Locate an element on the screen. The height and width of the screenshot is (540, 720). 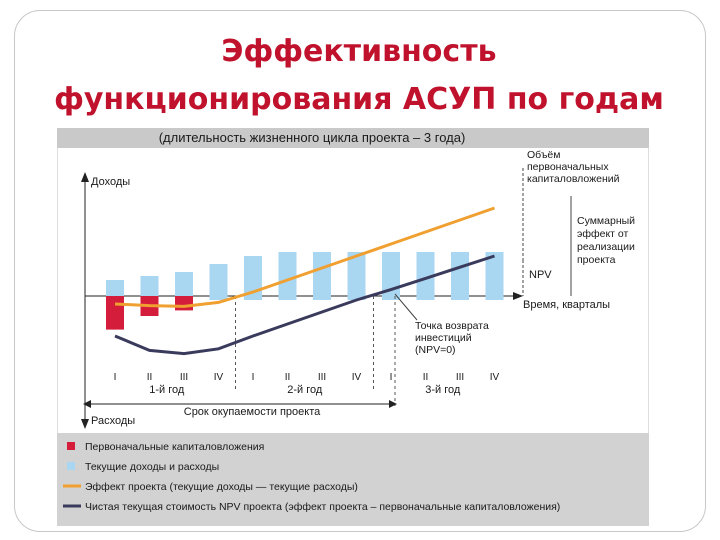
slide-title-line1: Эффективность is located at coordinates (359, 51).